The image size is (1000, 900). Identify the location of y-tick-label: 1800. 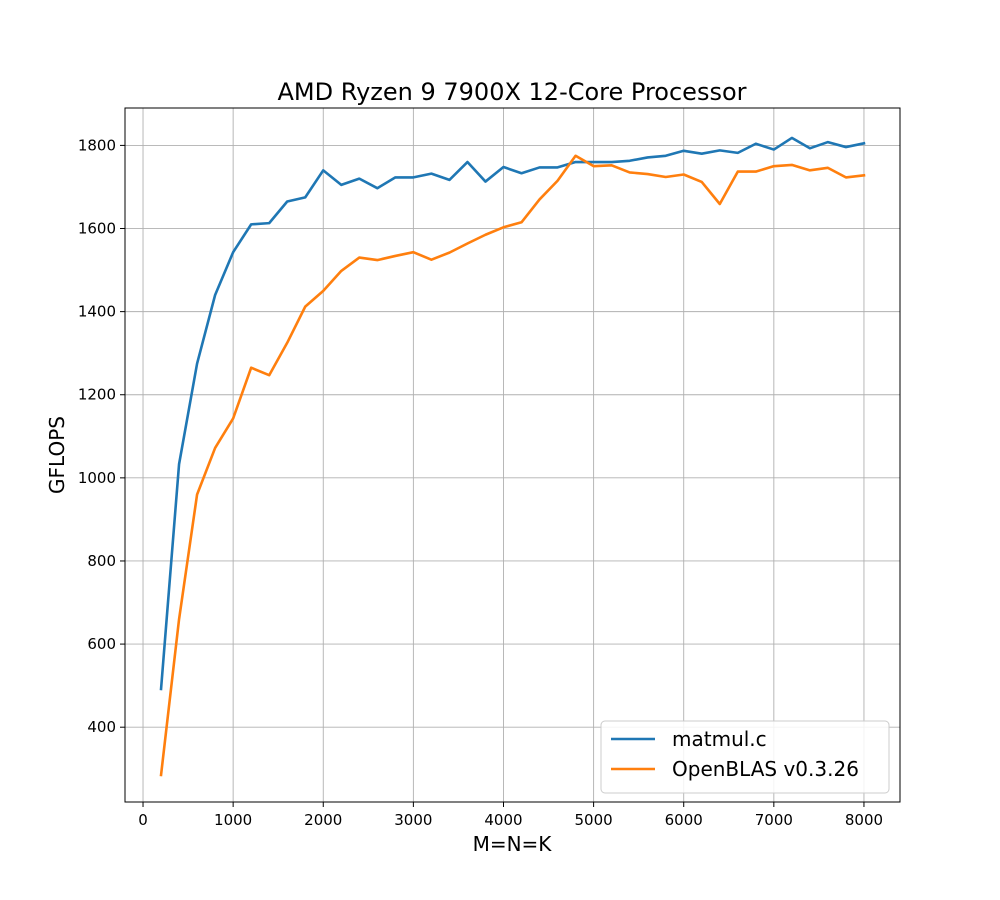
(97, 145).